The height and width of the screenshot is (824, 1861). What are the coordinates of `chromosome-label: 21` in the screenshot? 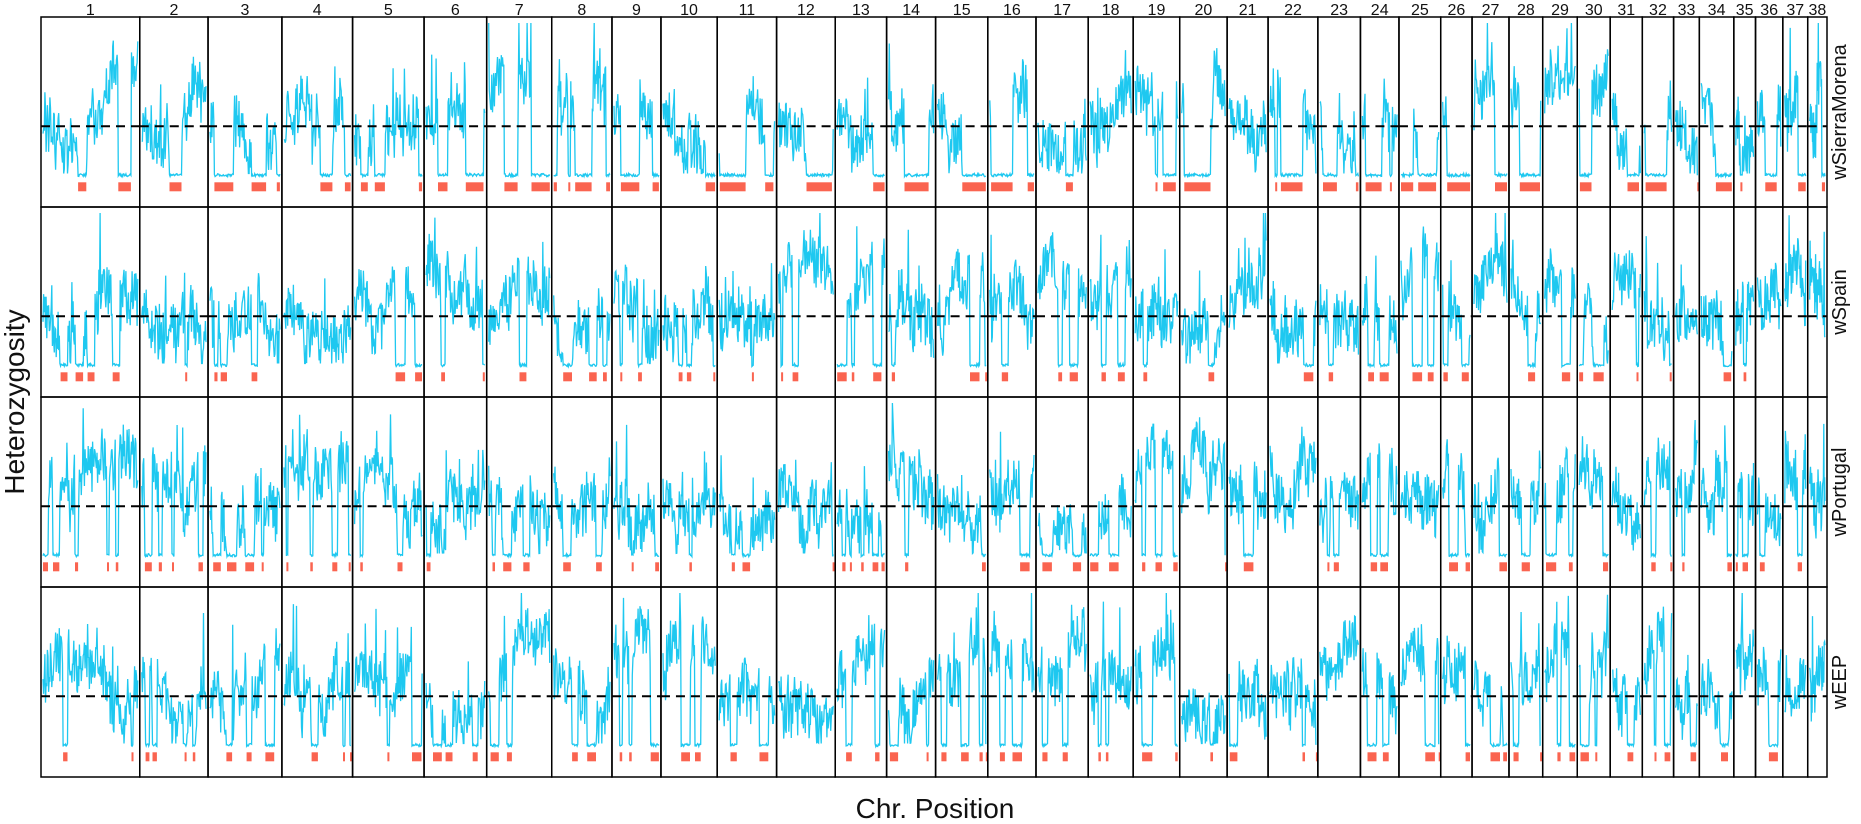 It's located at (1248, 10).